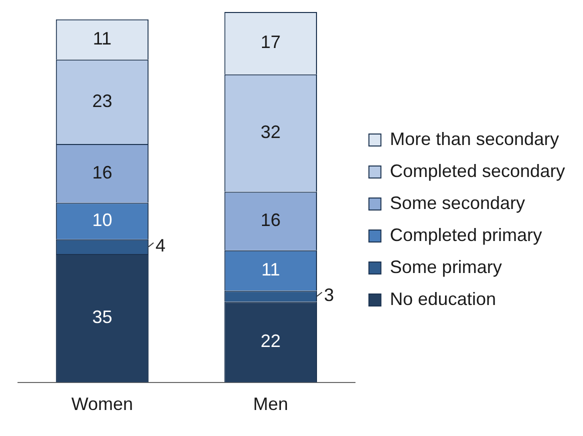 The height and width of the screenshot is (436, 583). What do you see at coordinates (270, 341) in the screenshot?
I see `data-label: 22` at bounding box center [270, 341].